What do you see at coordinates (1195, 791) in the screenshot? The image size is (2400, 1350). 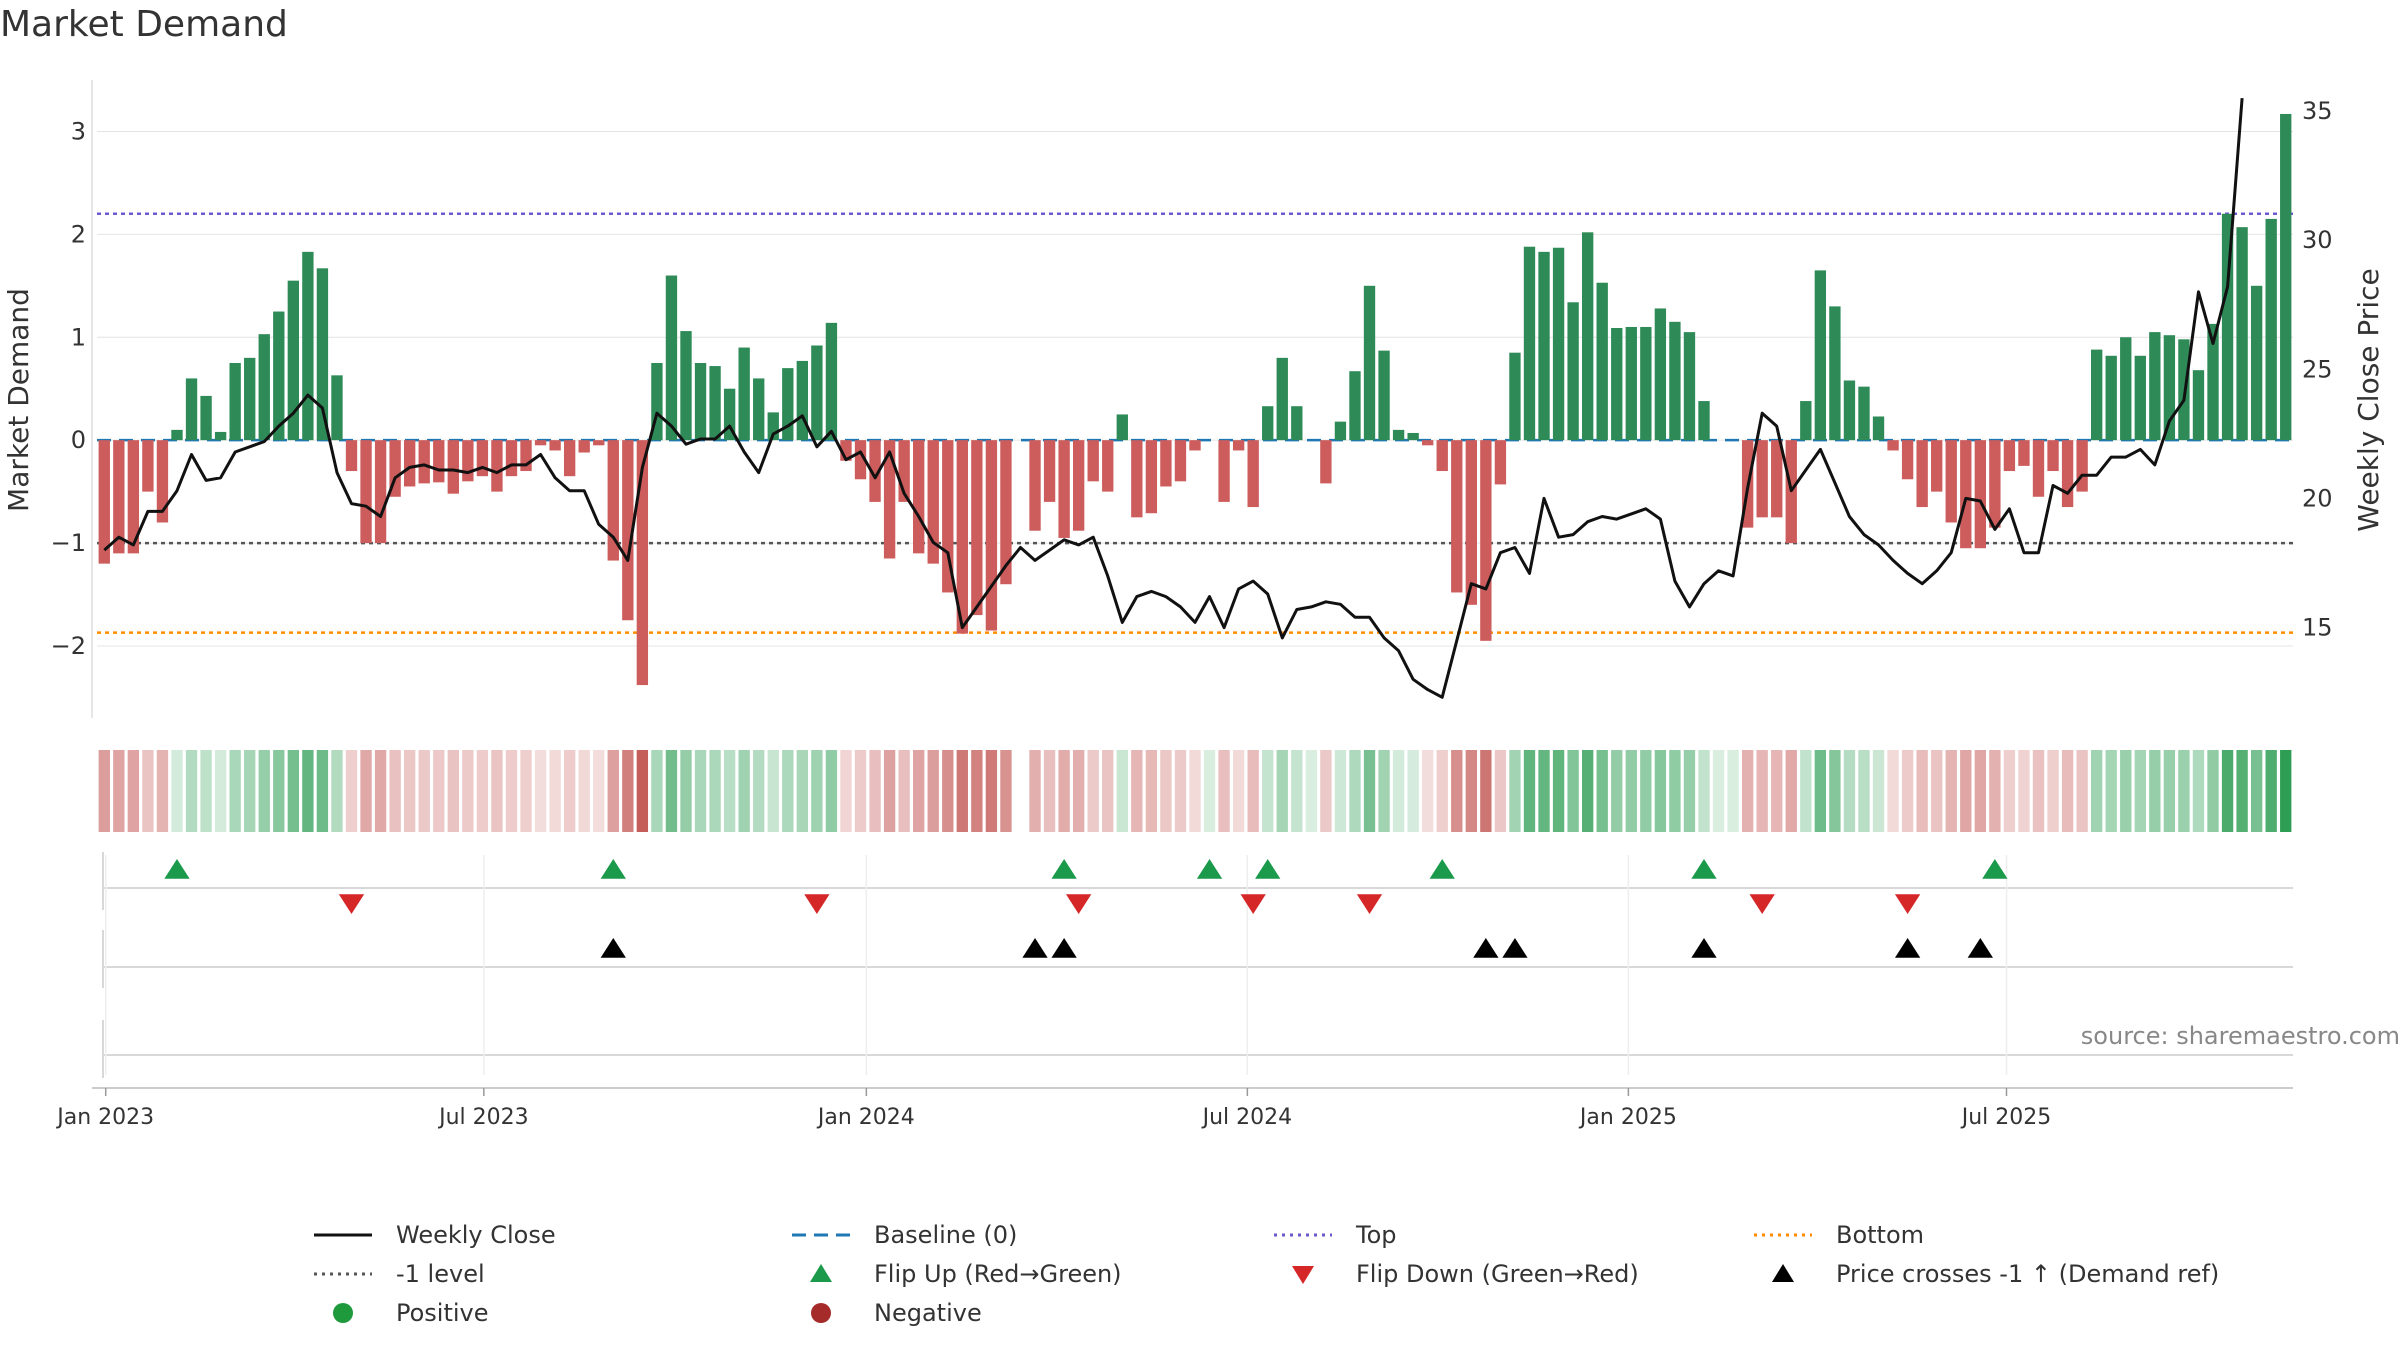 I see `demand-heat-strip` at bounding box center [1195, 791].